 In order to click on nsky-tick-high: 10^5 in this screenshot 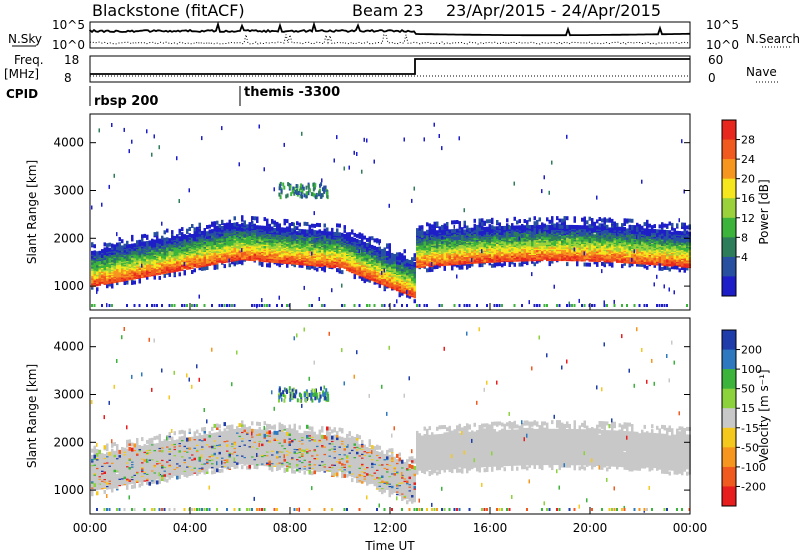, I will do `click(68, 25)`.